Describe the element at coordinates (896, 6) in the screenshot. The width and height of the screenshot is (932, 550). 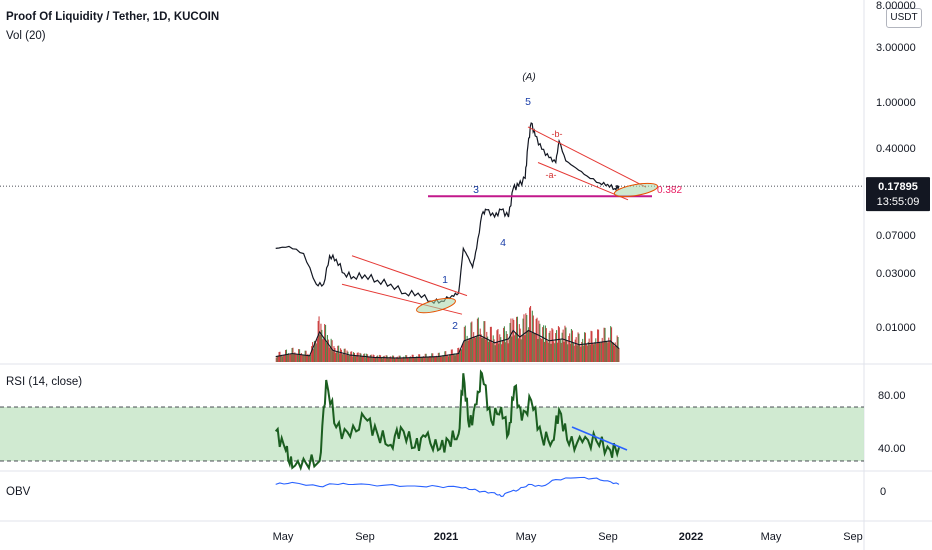
I see `price-axis-tick: 8.00000` at that location.